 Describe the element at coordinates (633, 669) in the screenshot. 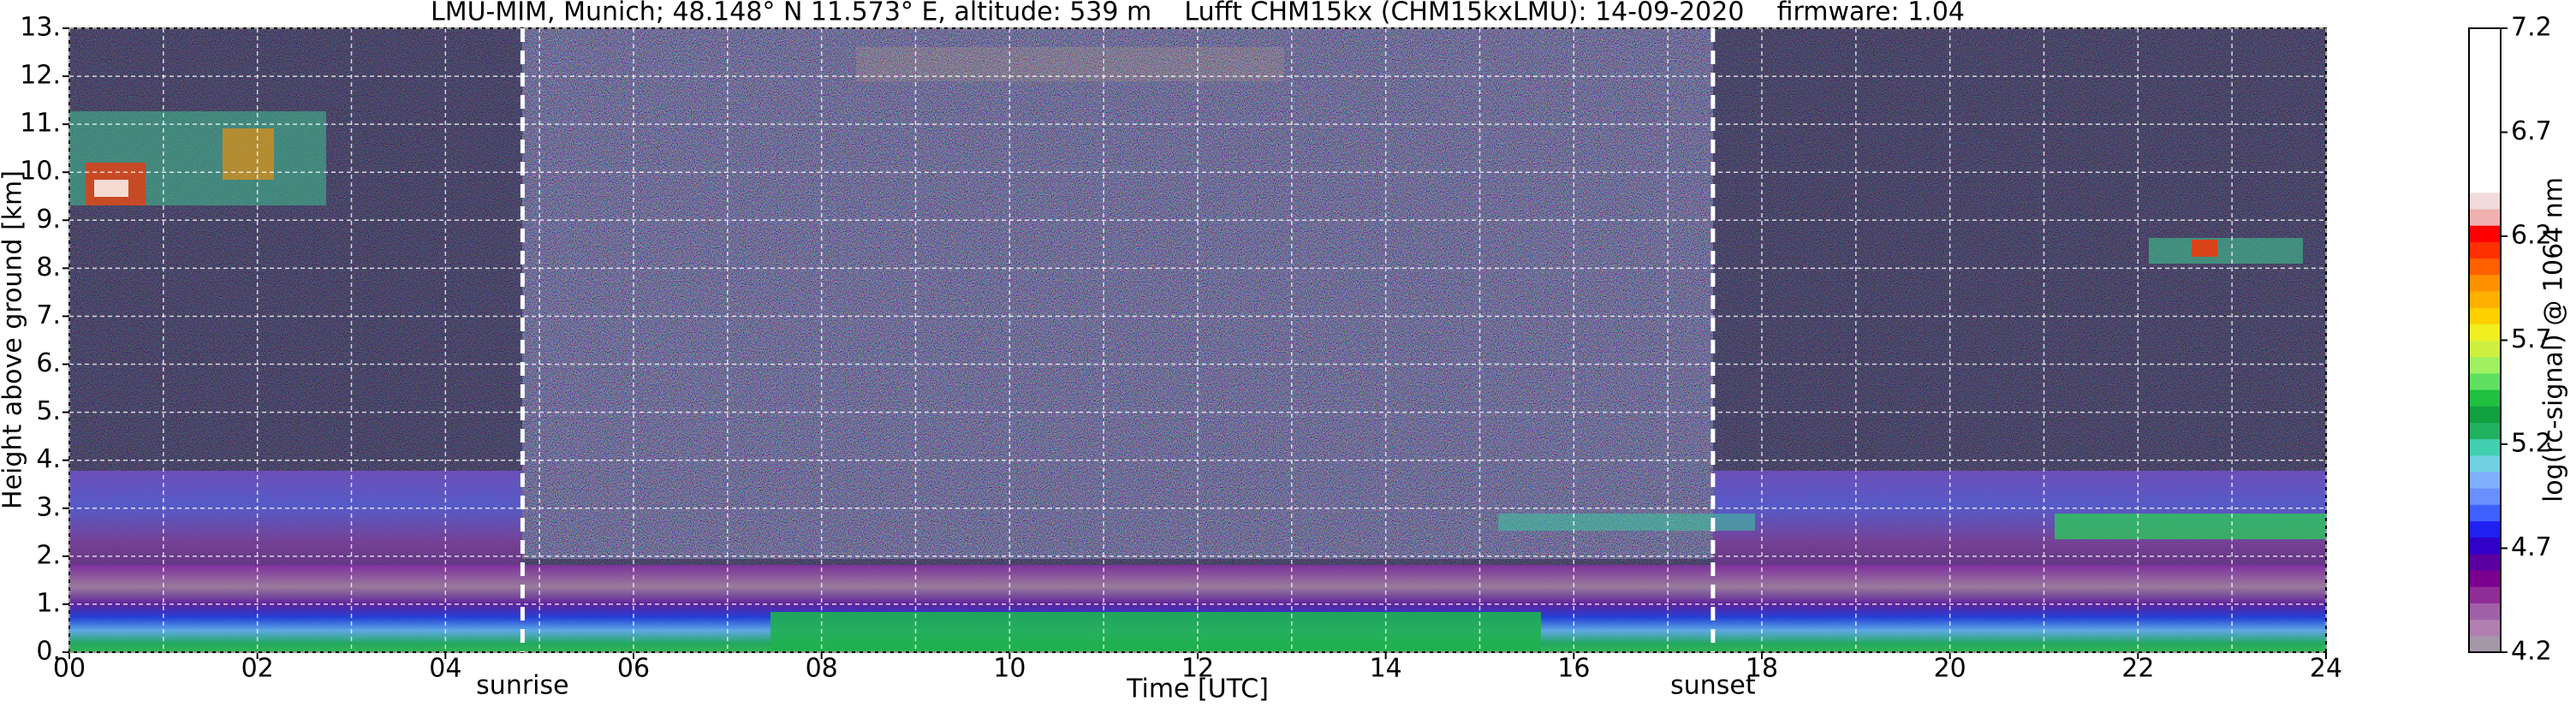

I see `x-tick-label: 06` at that location.